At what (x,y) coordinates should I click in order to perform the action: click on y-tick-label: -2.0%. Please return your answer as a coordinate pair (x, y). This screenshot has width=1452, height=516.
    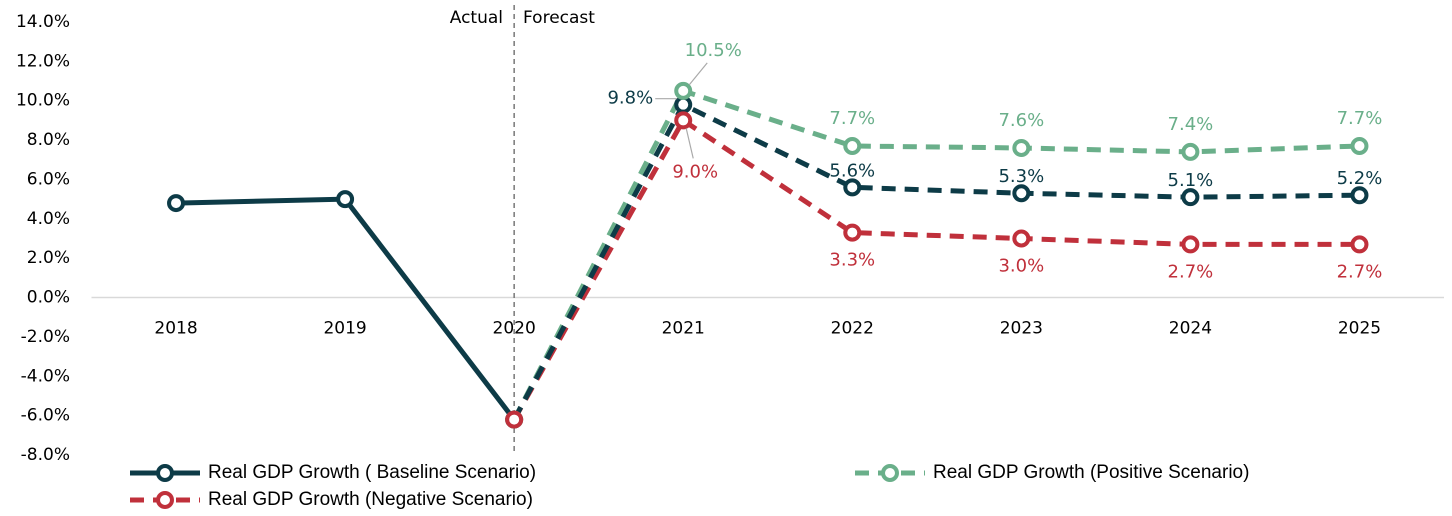
    Looking at the image, I should click on (45, 337).